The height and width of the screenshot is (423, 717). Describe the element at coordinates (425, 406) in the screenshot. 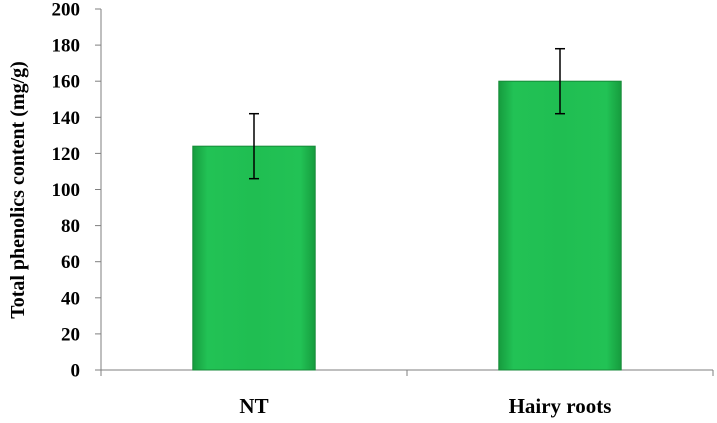

I see `x-tick-labels: NT Hairy roots` at that location.